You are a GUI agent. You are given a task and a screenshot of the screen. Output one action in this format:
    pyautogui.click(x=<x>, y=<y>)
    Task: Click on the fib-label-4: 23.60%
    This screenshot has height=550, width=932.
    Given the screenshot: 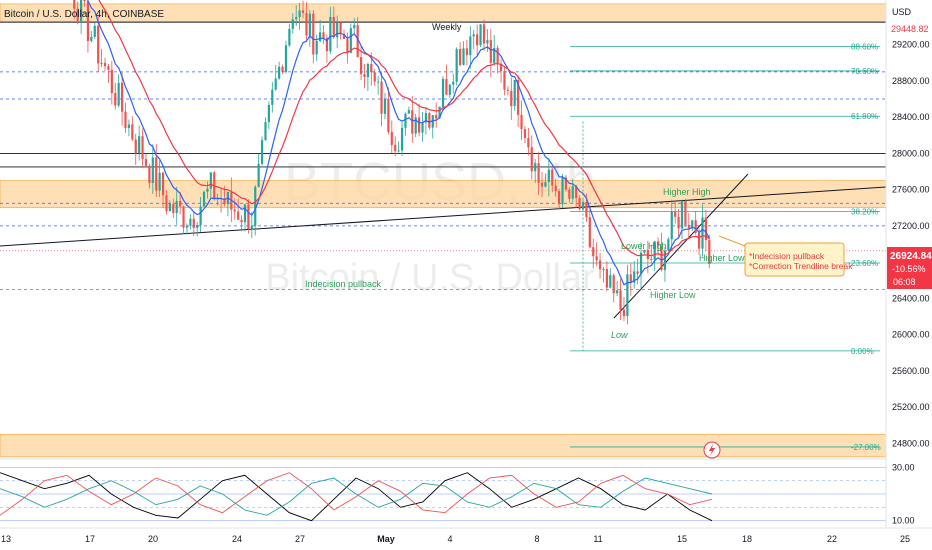 What is the action you would take?
    pyautogui.click(x=864, y=263)
    